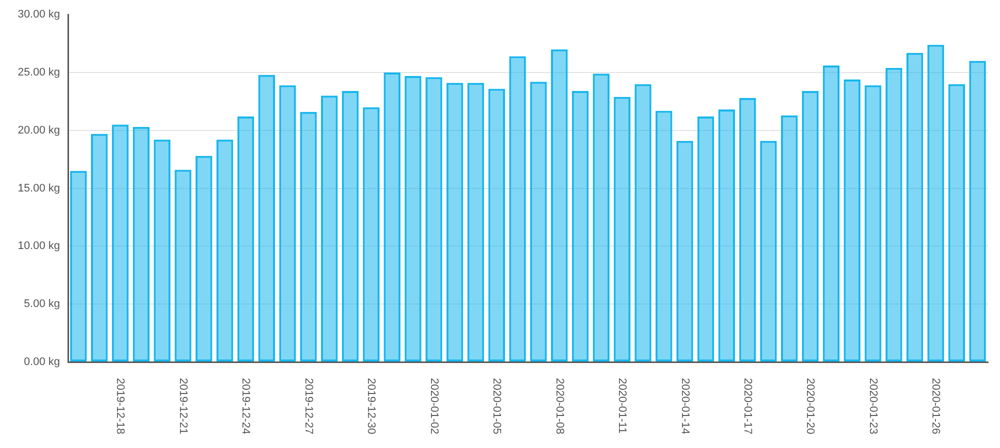 The width and height of the screenshot is (1000, 448). What do you see at coordinates (39, 188) in the screenshot?
I see `y-tick-label: 15.00 kg` at bounding box center [39, 188].